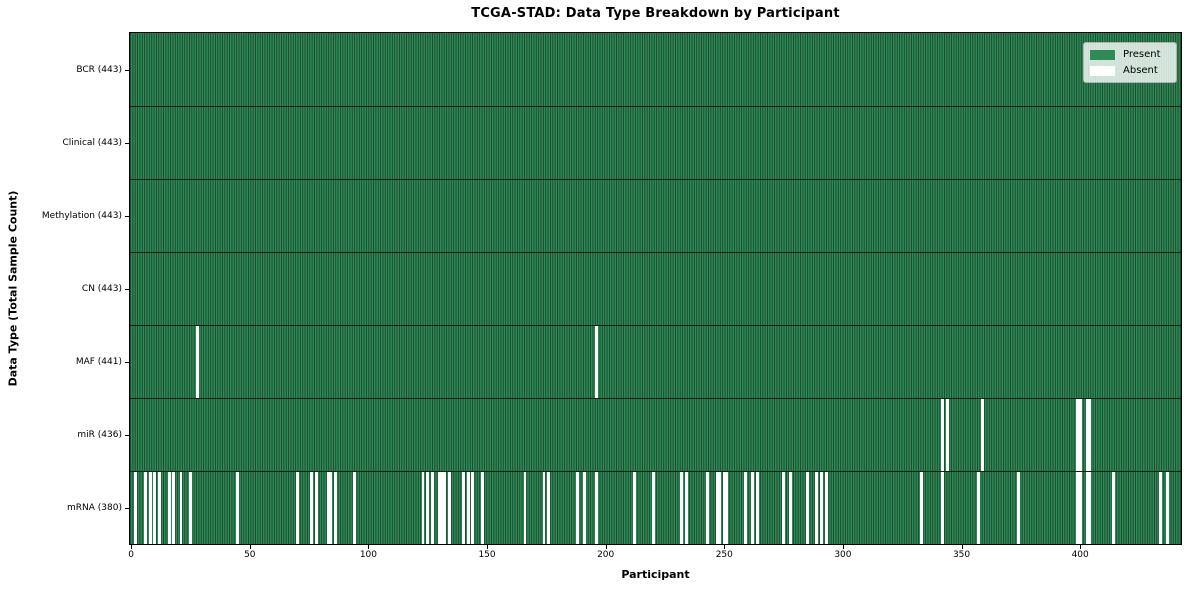  What do you see at coordinates (655, 215) in the screenshot?
I see `row-Methylation` at bounding box center [655, 215].